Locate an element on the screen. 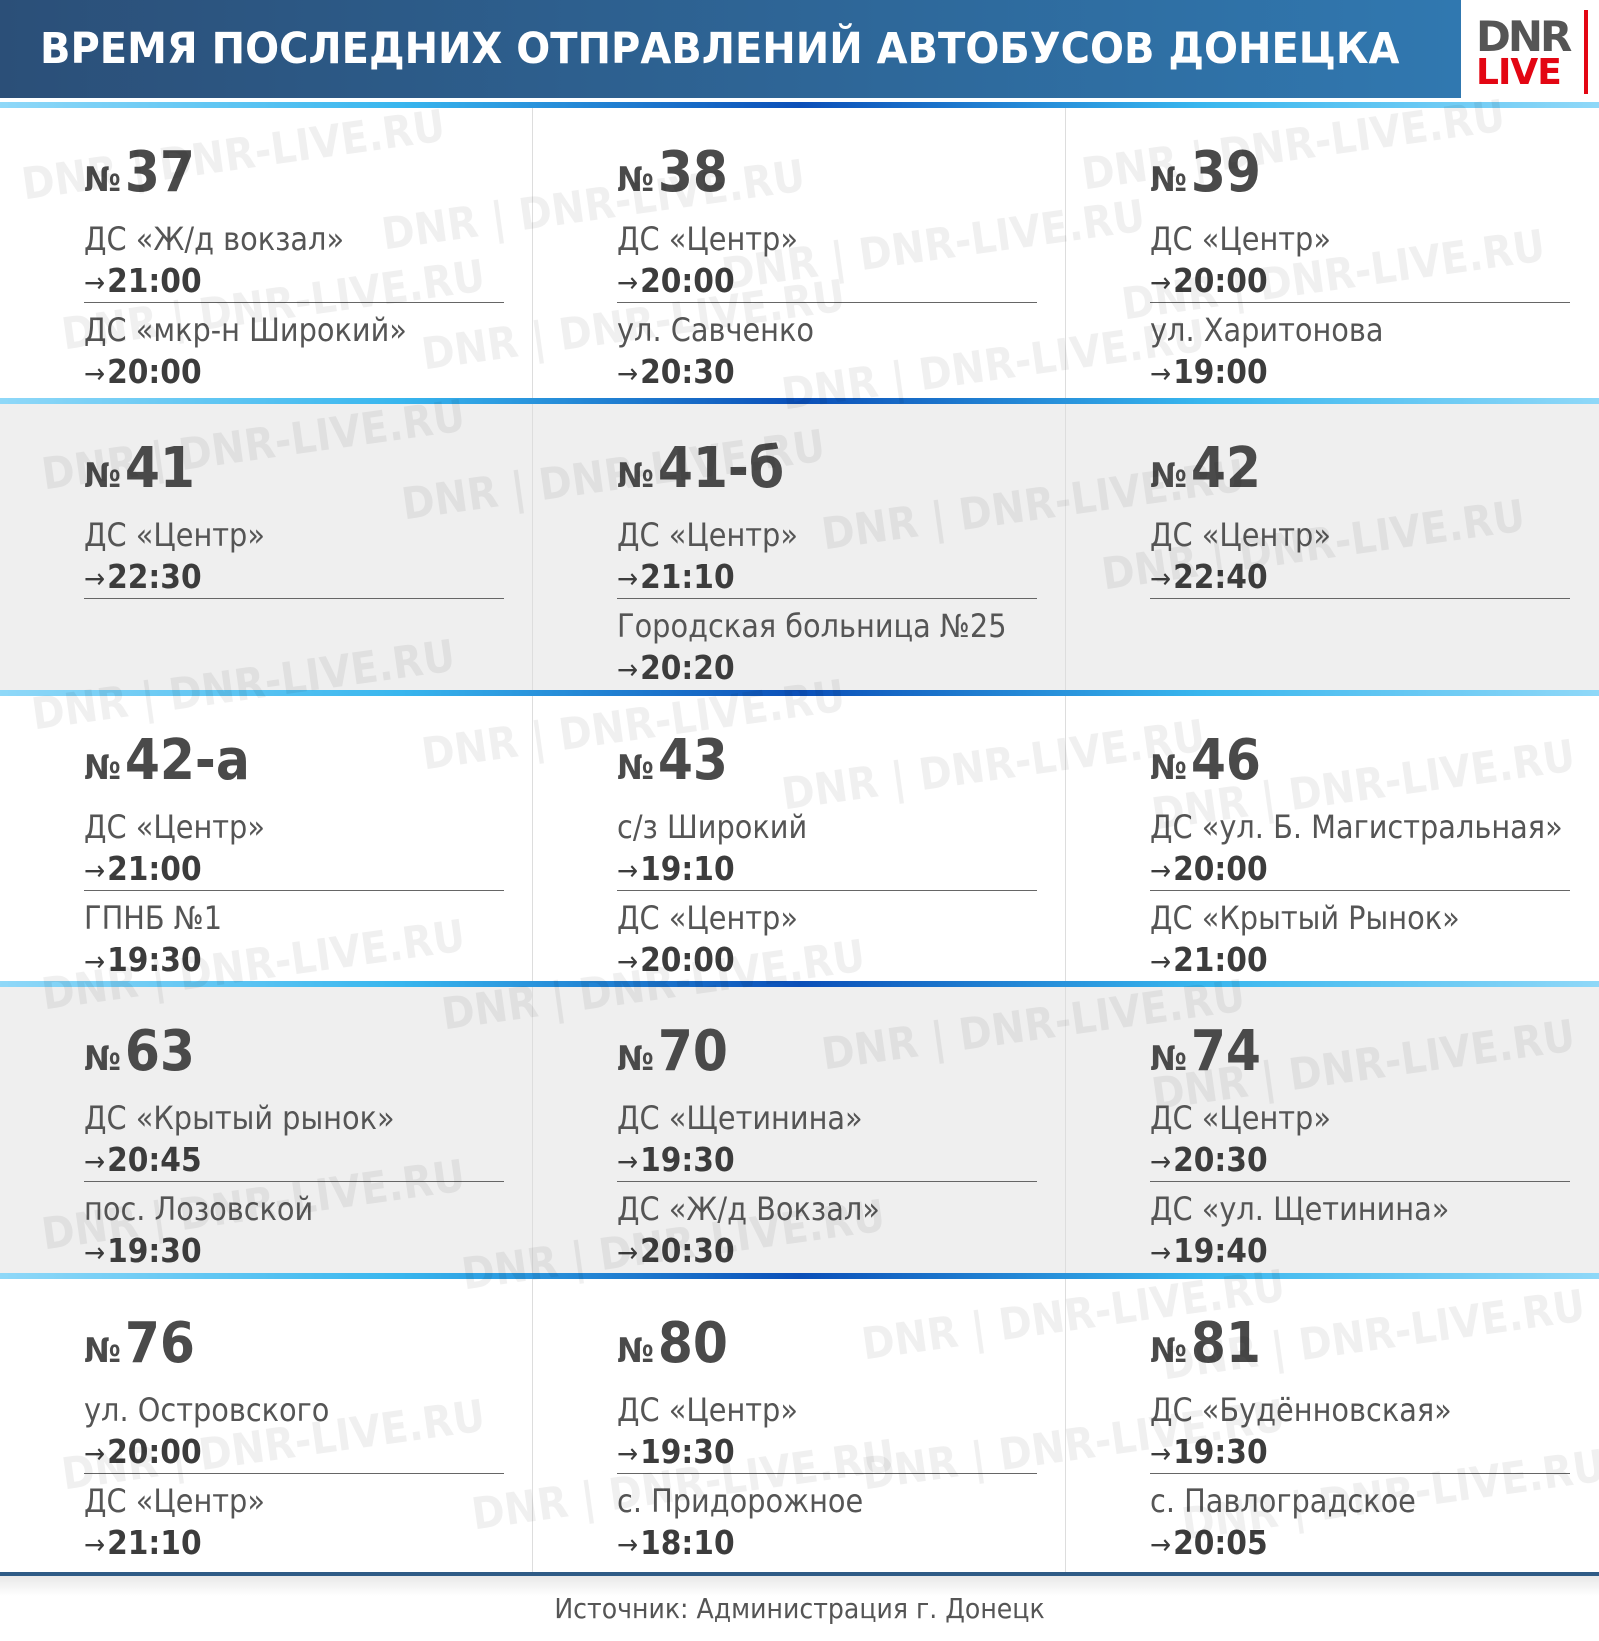 The height and width of the screenshot is (1641, 1599). time-value: 20:00 is located at coordinates (1220, 868).